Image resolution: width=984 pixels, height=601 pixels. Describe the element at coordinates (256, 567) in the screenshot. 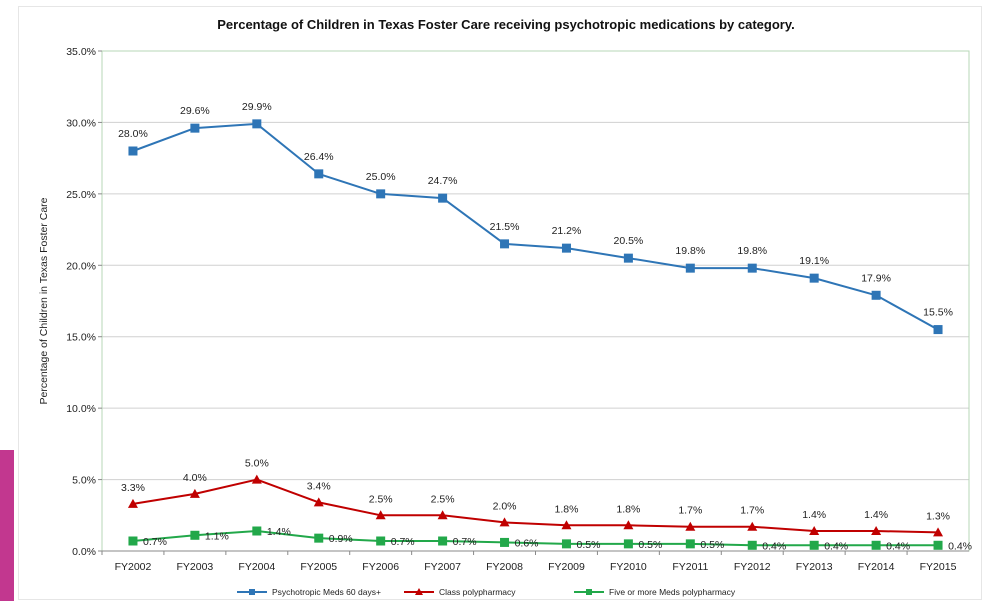

I see `x-tick-label: FY2004` at that location.